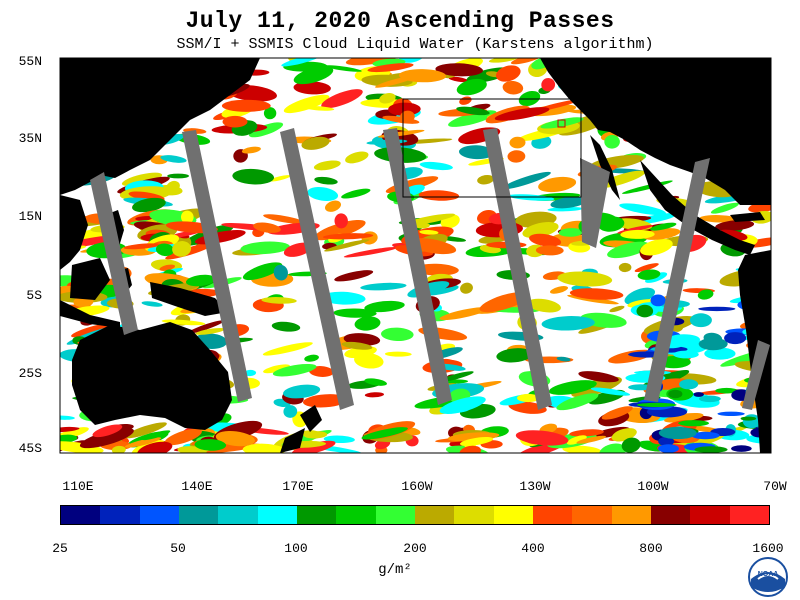 Image resolution: width=800 pixels, height=600 pixels. Describe the element at coordinates (653, 486) in the screenshot. I see `lon-label: 100W` at that location.